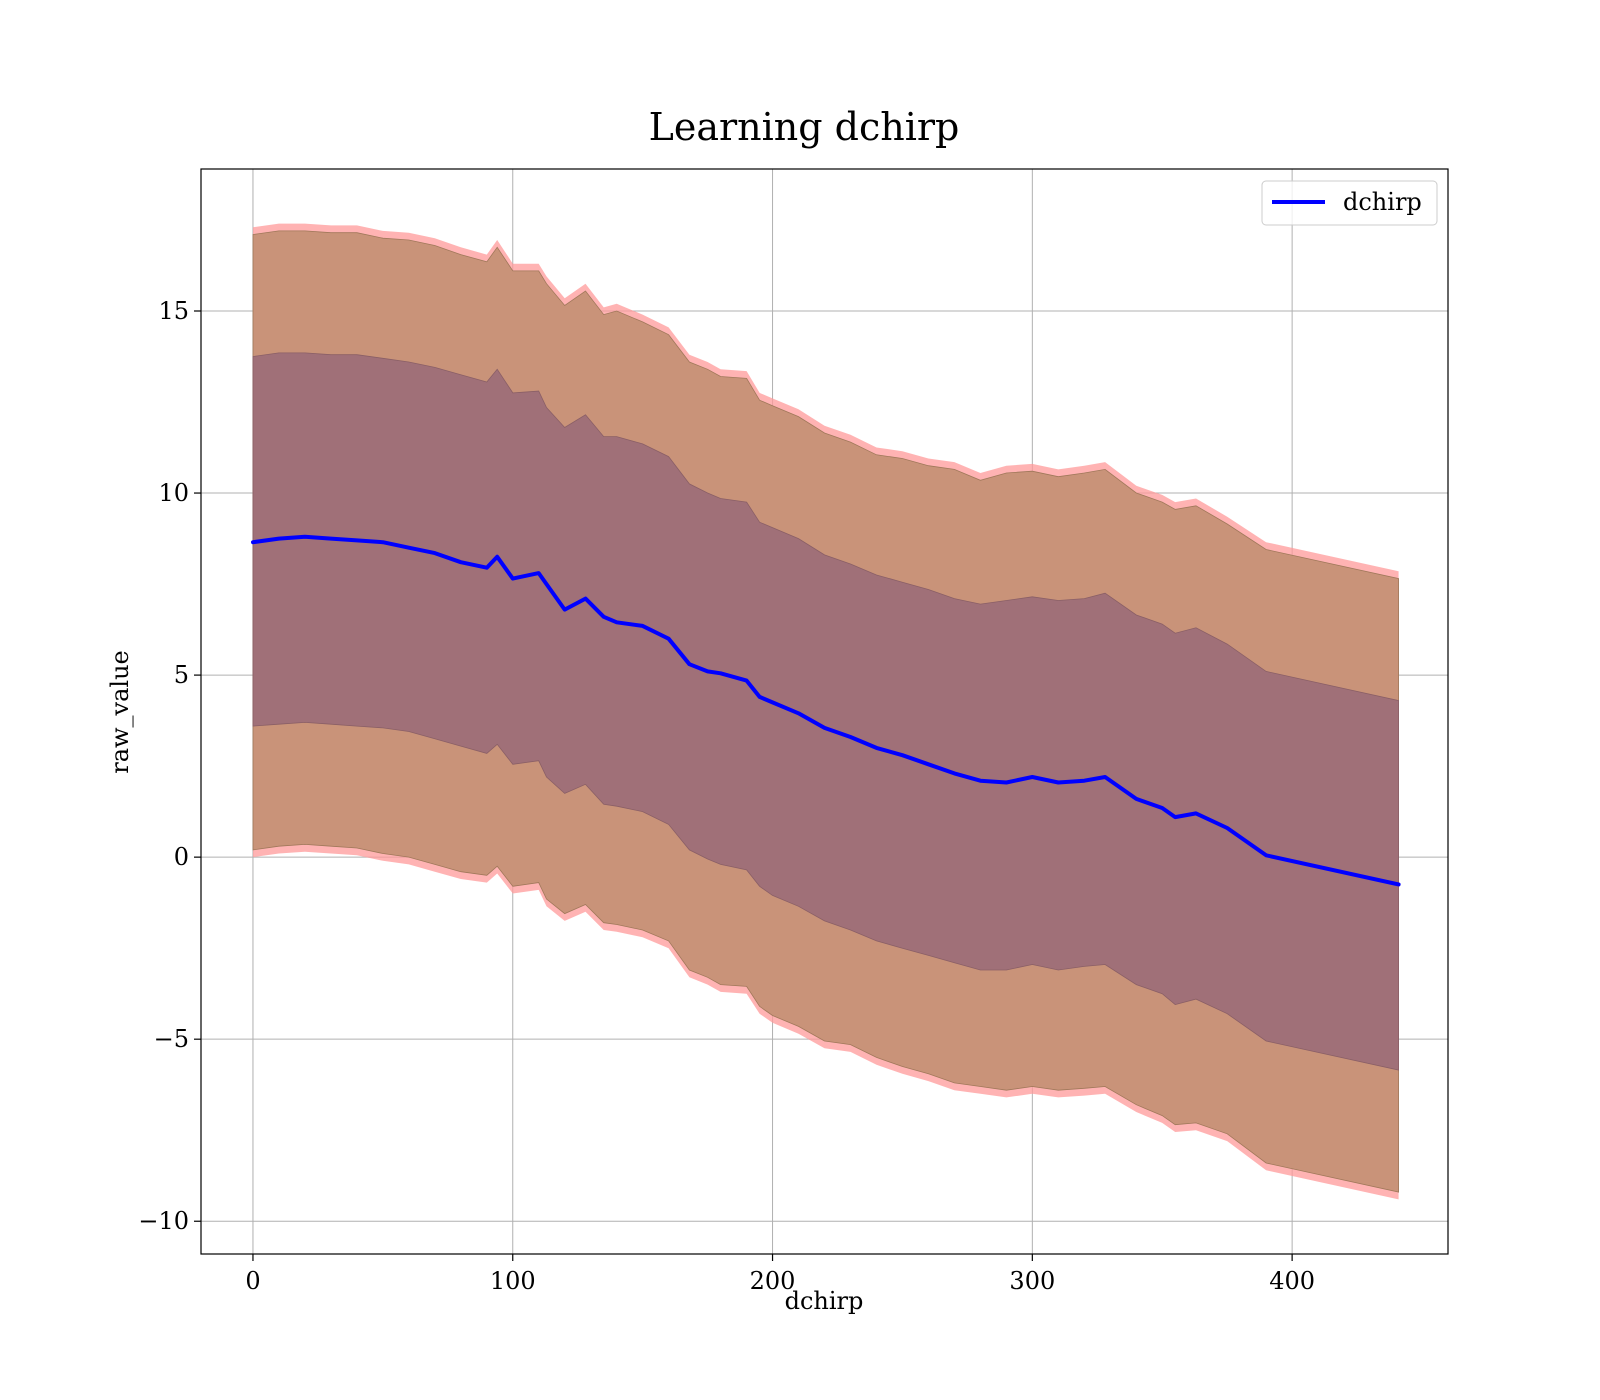  What do you see at coordinates (1032, 1281) in the screenshot?
I see `x-tick-label: 300` at bounding box center [1032, 1281].